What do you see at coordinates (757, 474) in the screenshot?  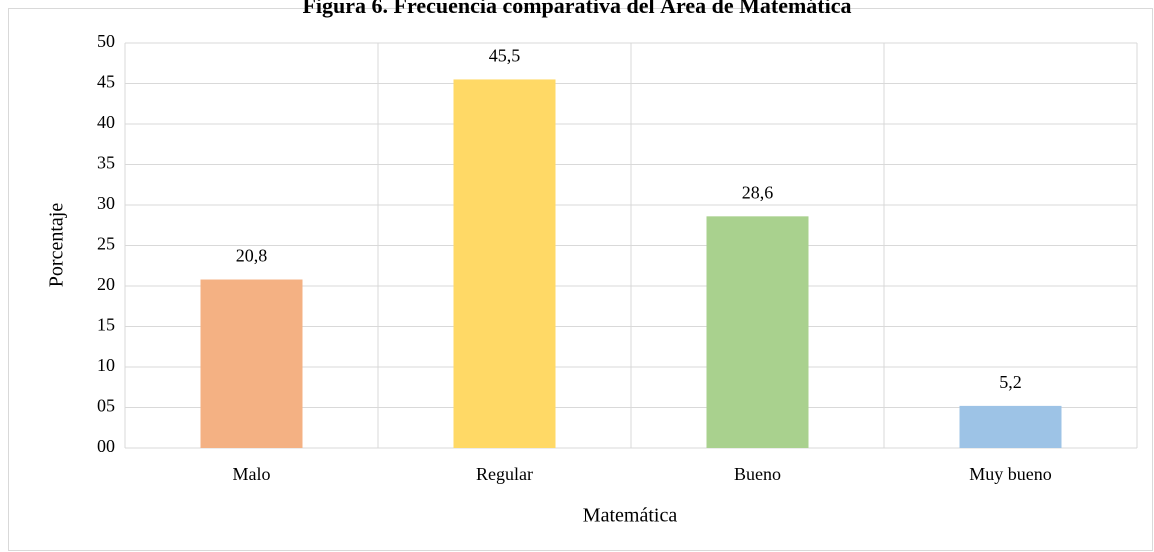 I see `x-tick-label: Bueno` at bounding box center [757, 474].